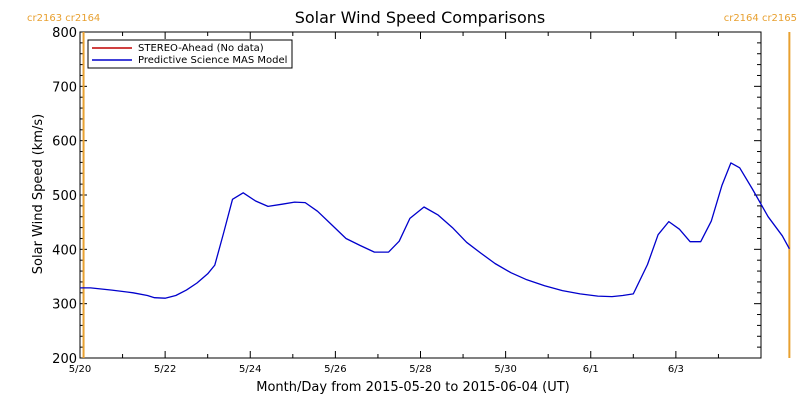 The height and width of the screenshot is (400, 800). I want to click on x-tick-label: 5/28, so click(420, 369).